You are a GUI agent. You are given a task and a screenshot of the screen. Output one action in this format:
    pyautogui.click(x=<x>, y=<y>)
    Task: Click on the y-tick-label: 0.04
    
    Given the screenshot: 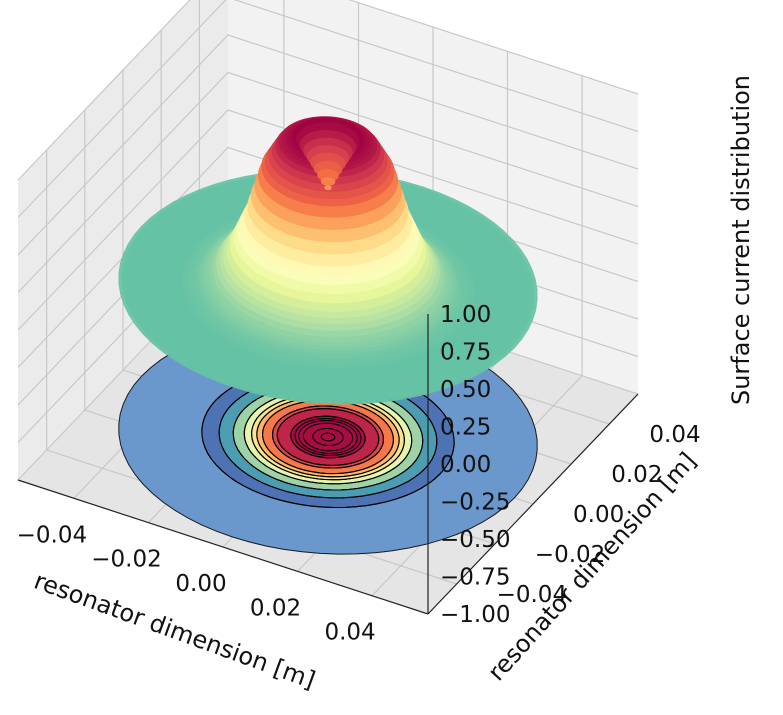 What is the action you would take?
    pyautogui.click(x=674, y=435)
    